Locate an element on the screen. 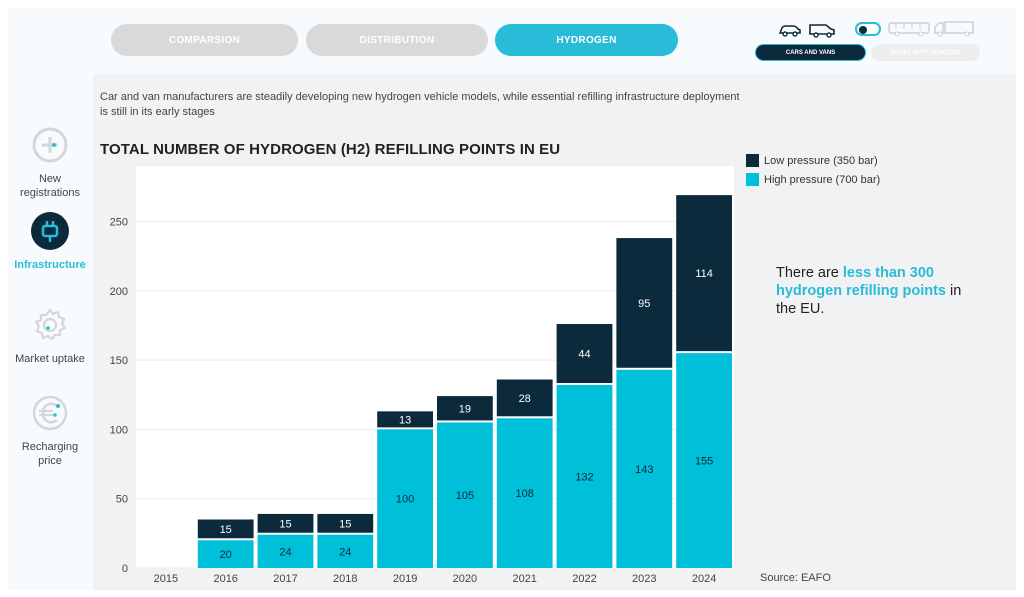  legend-item-low: Low pressure (350 bar) is located at coordinates (813, 160).